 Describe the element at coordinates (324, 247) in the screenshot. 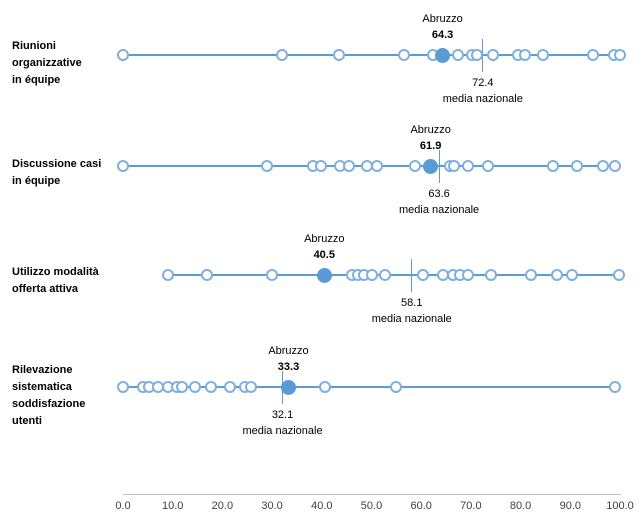

I see `abruzzo-annotation: Abruzzo 40.5` at that location.